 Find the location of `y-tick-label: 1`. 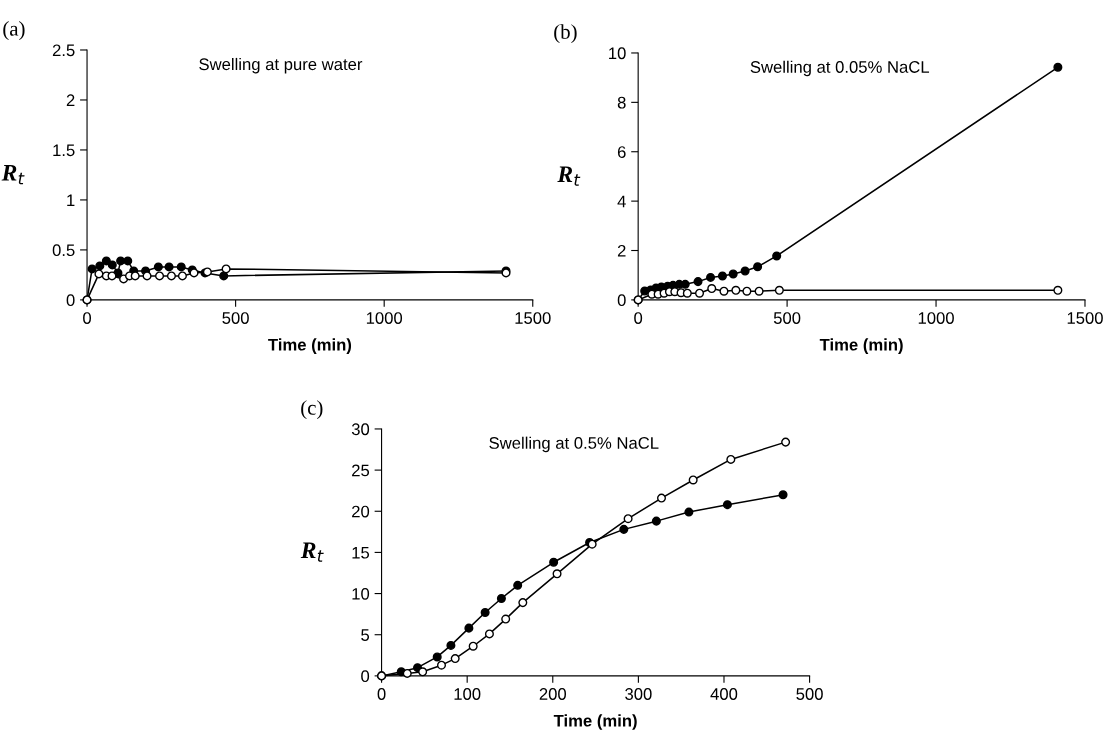

y-tick-label: 1 is located at coordinates (71, 200).